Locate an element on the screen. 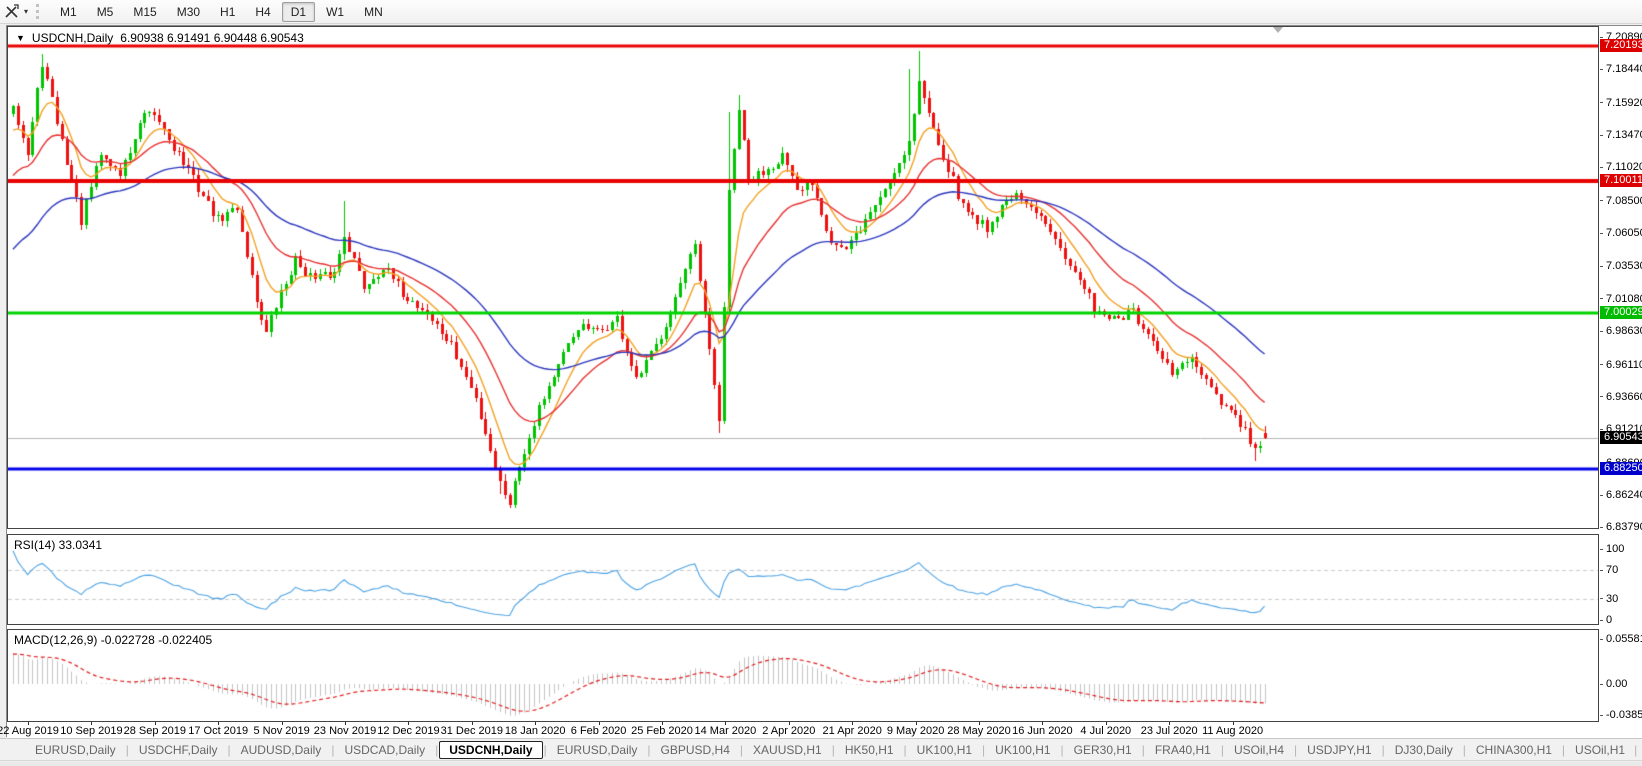 The image size is (1642, 766). price-axis-label: 6.83790 is located at coordinates (1621, 527).